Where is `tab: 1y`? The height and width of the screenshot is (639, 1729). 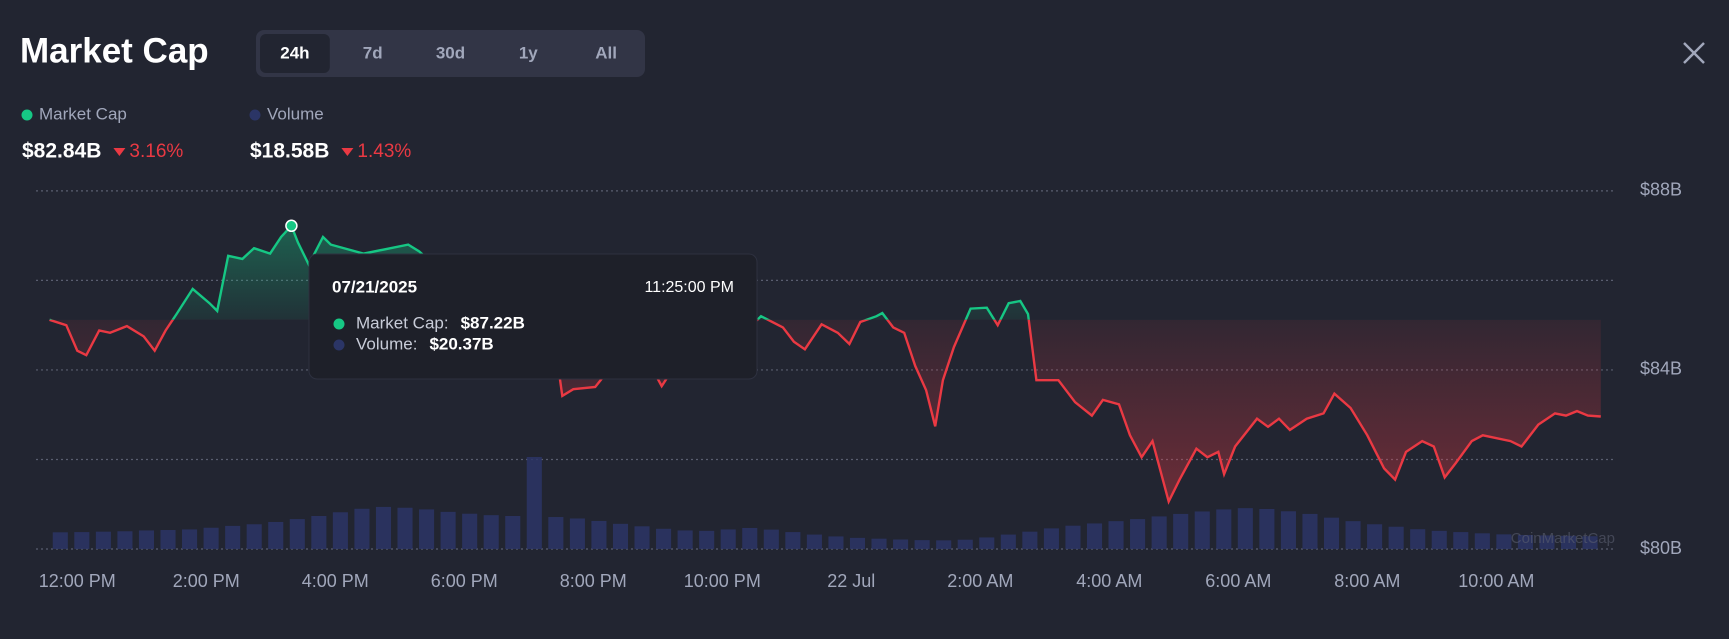 tab: 1y is located at coordinates (528, 52).